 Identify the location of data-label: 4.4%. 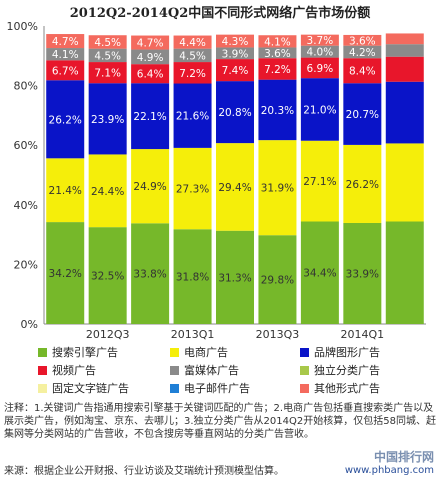
(192, 43).